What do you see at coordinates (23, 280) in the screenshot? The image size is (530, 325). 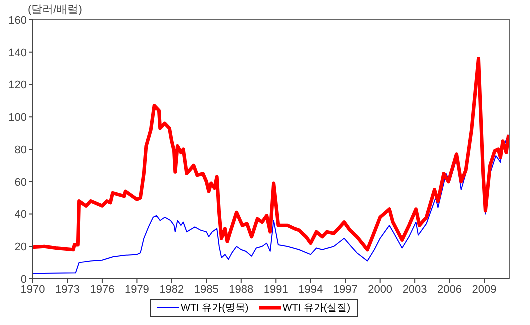 I see `y-tick-label: 0` at bounding box center [23, 280].